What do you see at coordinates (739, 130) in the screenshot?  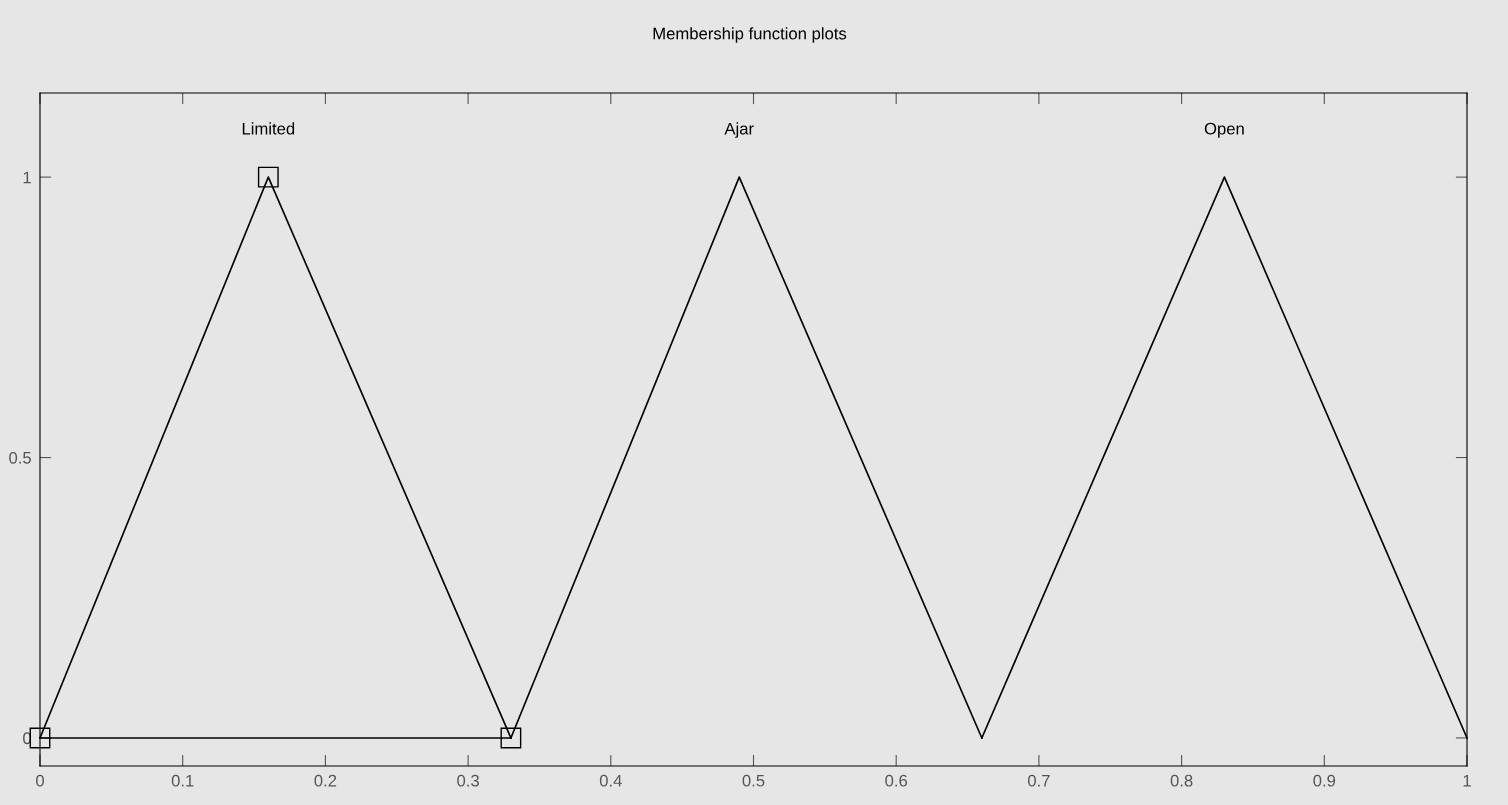 I see `text: Ajar` at bounding box center [739, 130].